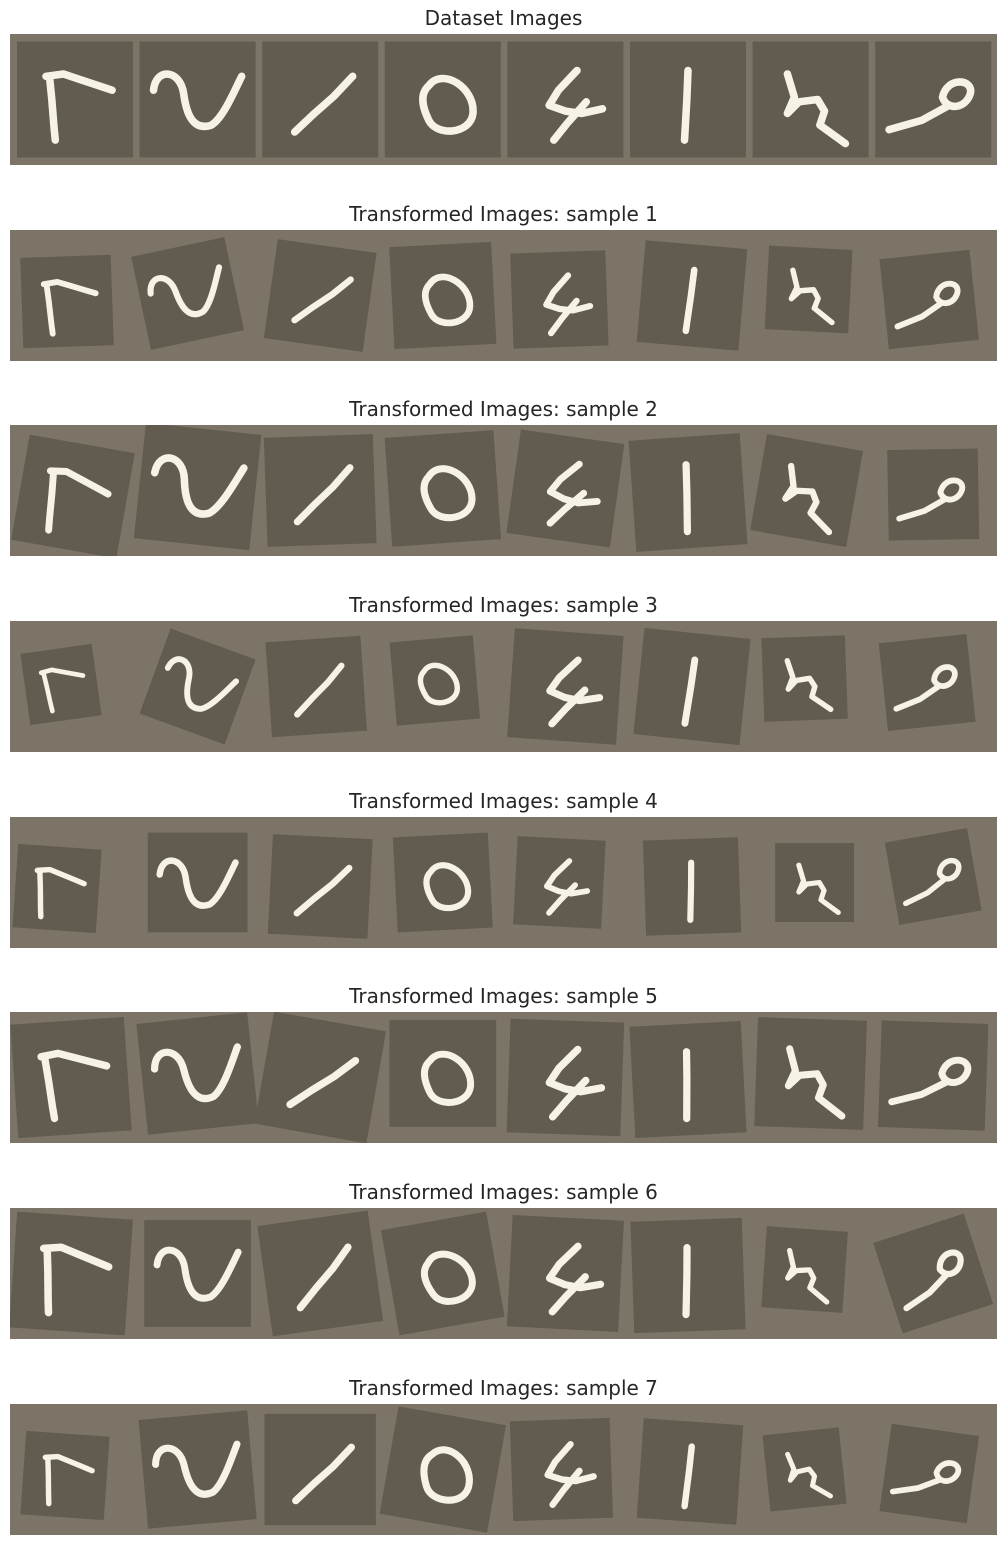 This screenshot has height=1544, width=1006. What do you see at coordinates (503, 18) in the screenshot?
I see `section-title: Dataset Images` at bounding box center [503, 18].